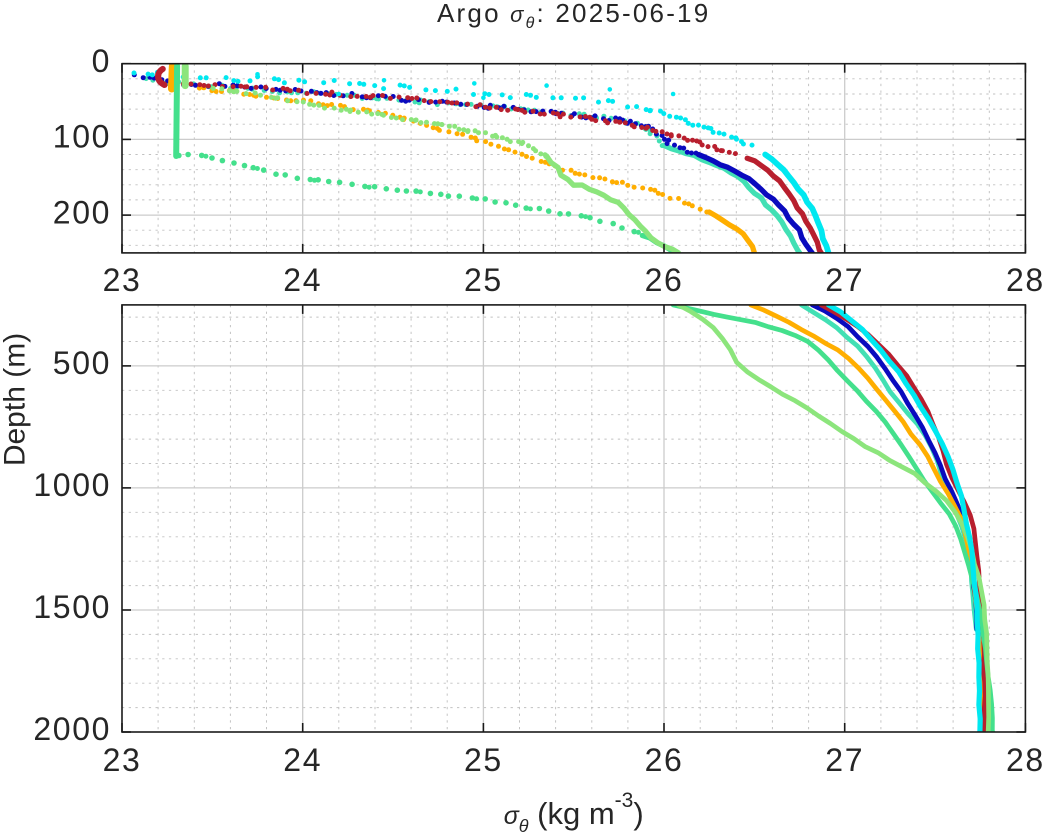 This screenshot has width=1044, height=835. Describe the element at coordinates (72, 607) in the screenshot. I see `svg-text: 1500` at that location.